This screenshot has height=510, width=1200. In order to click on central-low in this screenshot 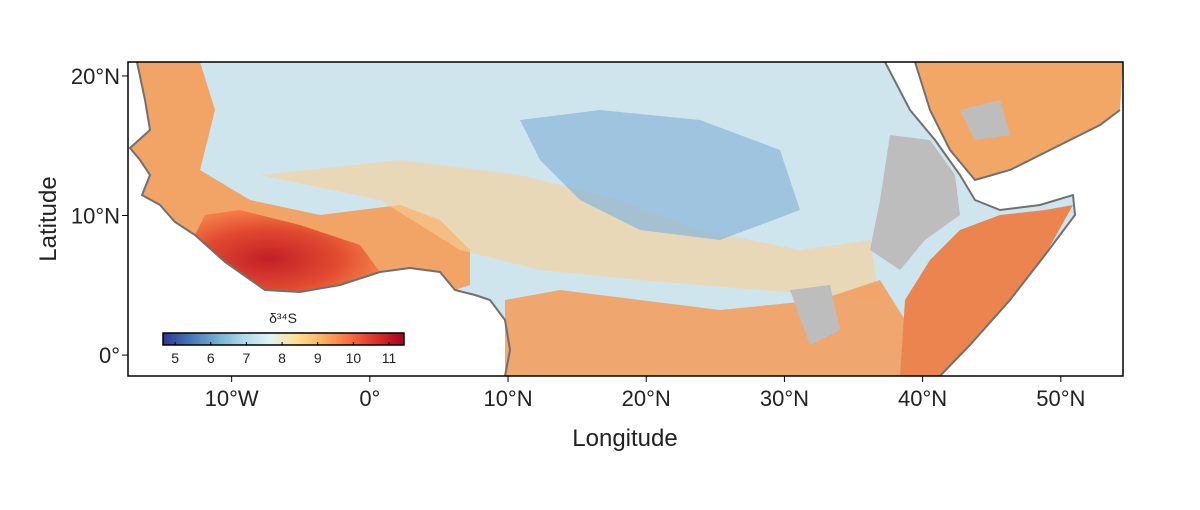, I will do `click(660, 175)`.